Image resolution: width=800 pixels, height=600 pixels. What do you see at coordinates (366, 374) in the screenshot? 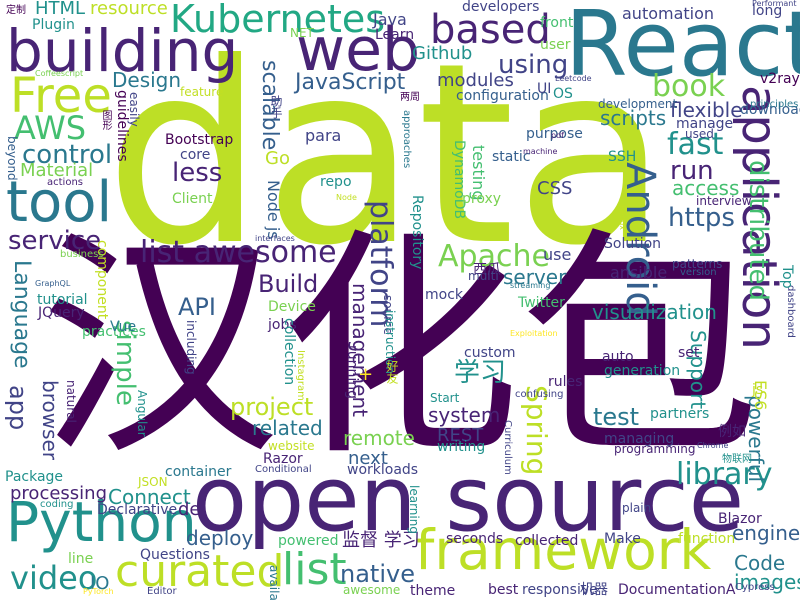
I see `word-plus: +` at bounding box center [366, 374].